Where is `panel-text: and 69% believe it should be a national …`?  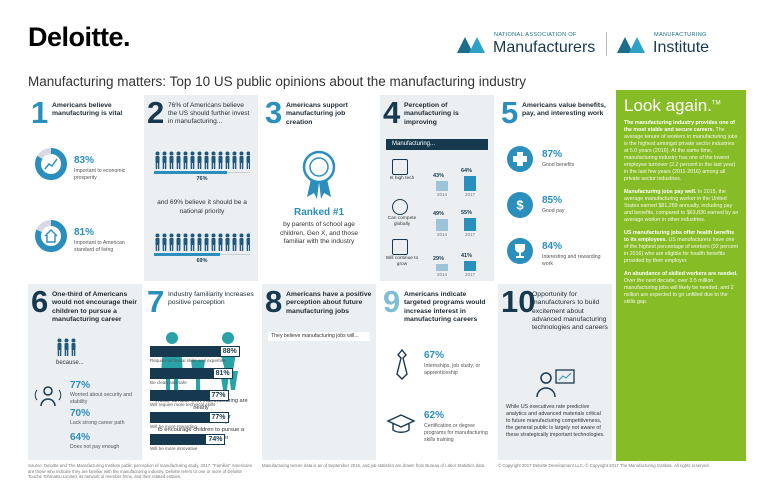 panel-text: and 69% believe it should be a national … is located at coordinates (202, 207).